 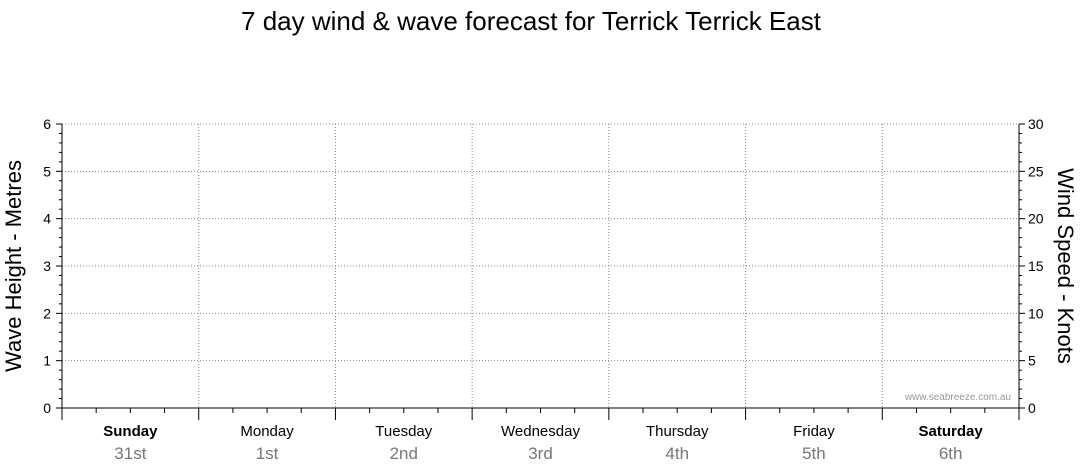 What do you see at coordinates (540, 431) in the screenshot?
I see `day-name-label: Wednesday` at bounding box center [540, 431].